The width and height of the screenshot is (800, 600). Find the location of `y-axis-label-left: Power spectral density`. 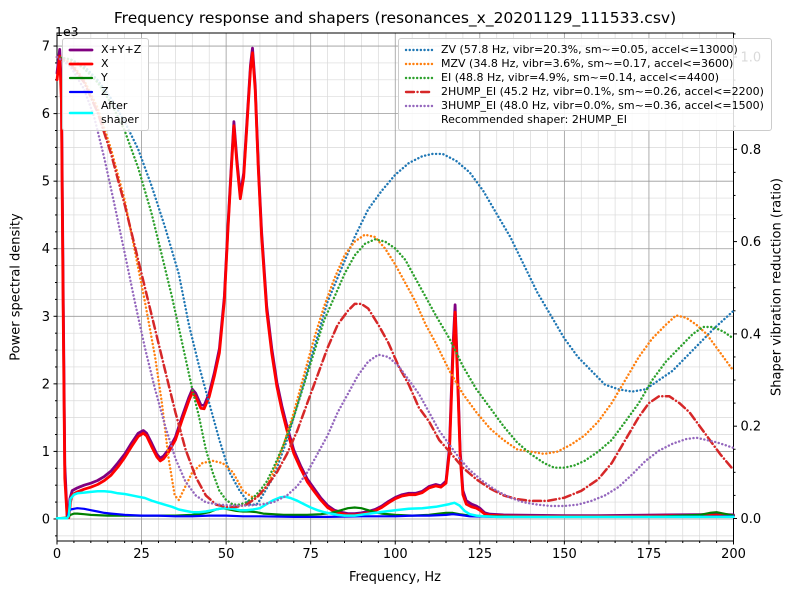

y-axis-label-left: Power spectral density is located at coordinates (16, 287).